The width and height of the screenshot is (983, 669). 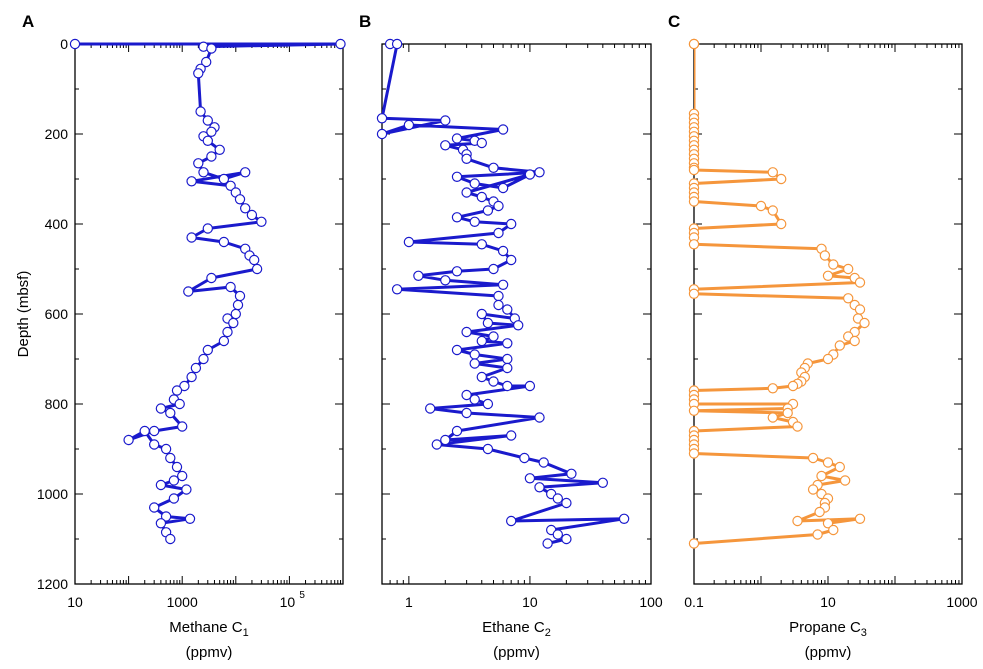 What do you see at coordinates (28, 21) in the screenshot?
I see `panel-letter: A` at bounding box center [28, 21].